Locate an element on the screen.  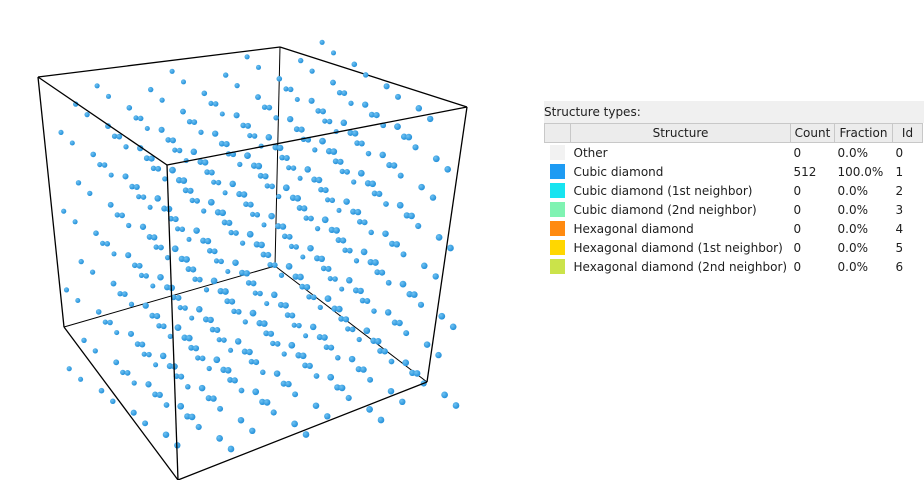
column-header-structure: Structure is located at coordinates (680, 133).